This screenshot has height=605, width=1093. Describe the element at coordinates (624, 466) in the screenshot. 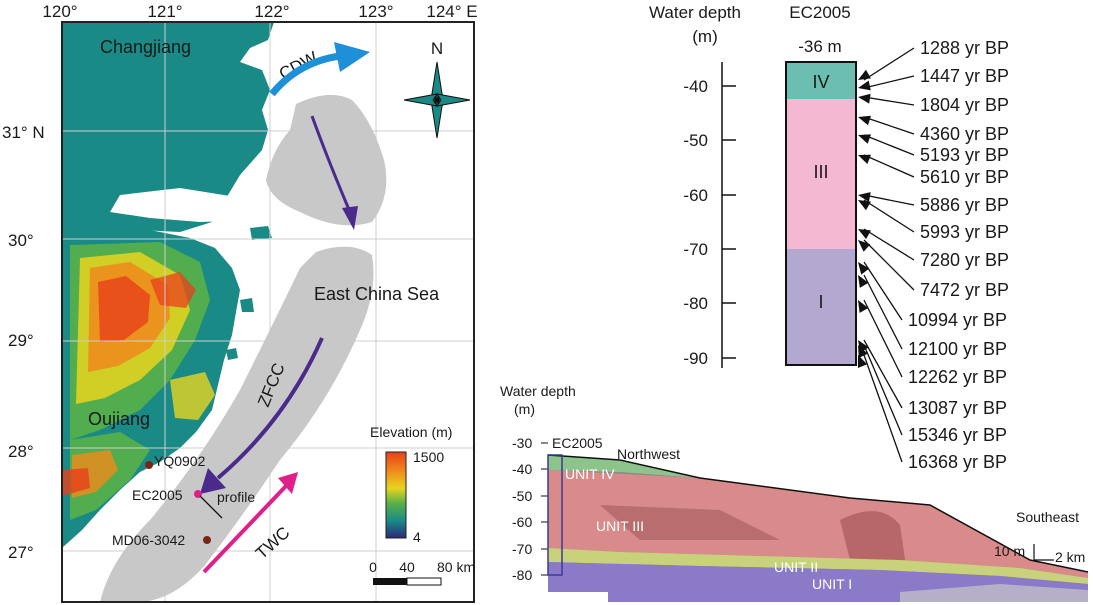

I see `profile-unit-iv` at that location.